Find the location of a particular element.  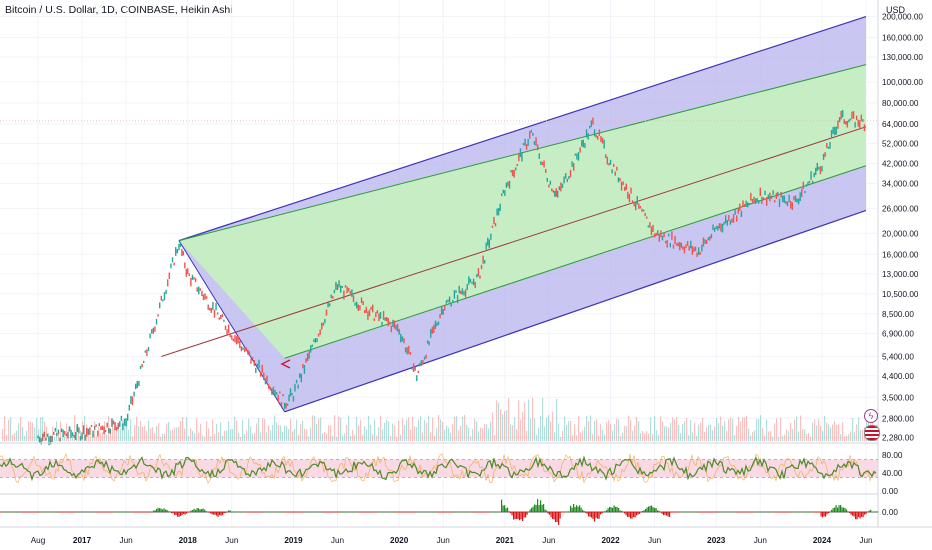

price-tick-label: 64,000.00 is located at coordinates (900, 124).